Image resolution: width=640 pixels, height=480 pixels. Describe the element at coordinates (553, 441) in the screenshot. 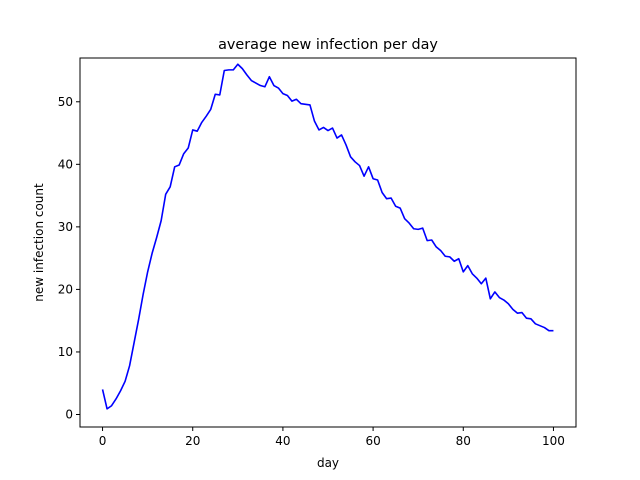

I see `x-tick-label: 100` at that location.